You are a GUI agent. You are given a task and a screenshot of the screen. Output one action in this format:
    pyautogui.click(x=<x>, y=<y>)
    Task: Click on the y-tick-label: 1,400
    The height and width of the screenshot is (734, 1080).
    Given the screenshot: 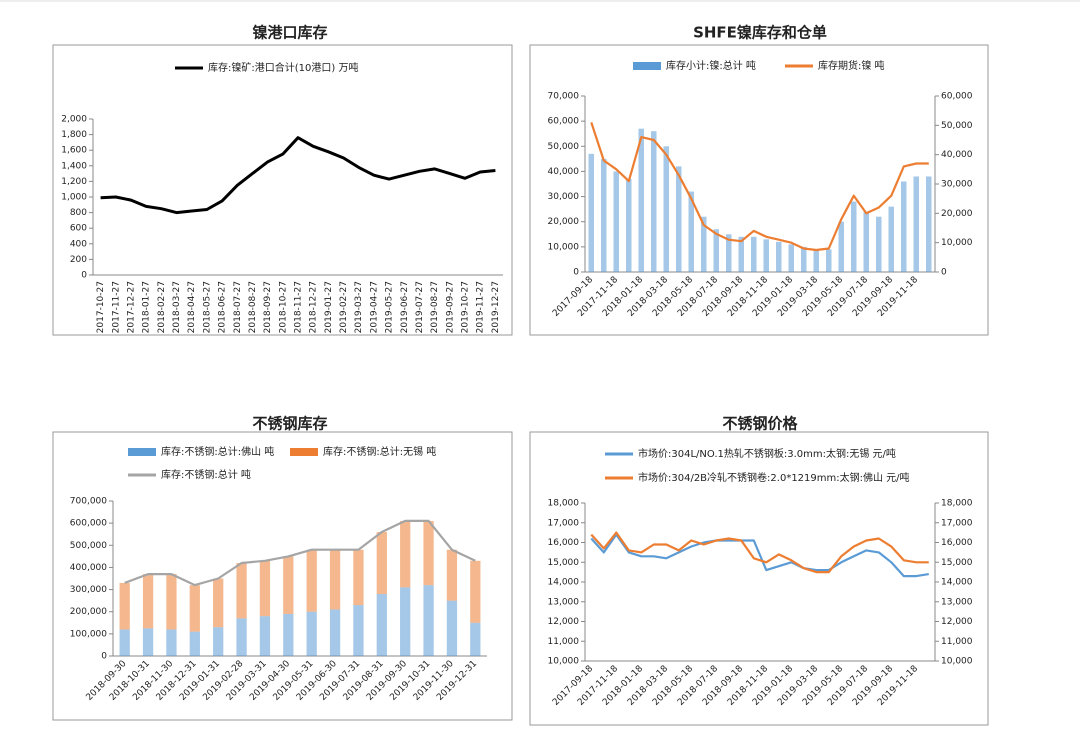 What is the action you would take?
    pyautogui.click(x=74, y=166)
    